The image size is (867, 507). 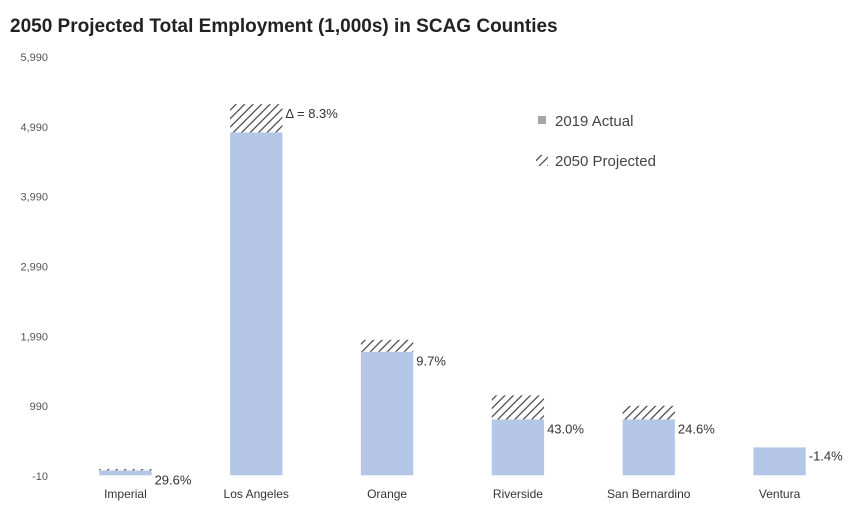 What do you see at coordinates (542, 120) in the screenshot?
I see `legend-swatch-actual` at bounding box center [542, 120].